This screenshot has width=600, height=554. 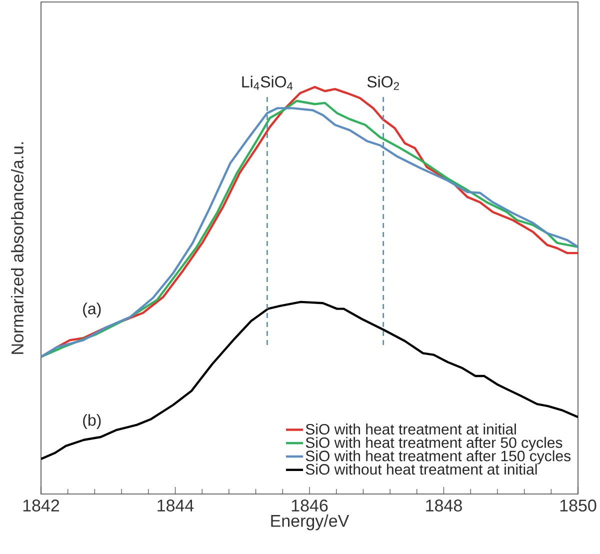 I want to click on x-axis-title: Energy/eV, so click(x=310, y=522).